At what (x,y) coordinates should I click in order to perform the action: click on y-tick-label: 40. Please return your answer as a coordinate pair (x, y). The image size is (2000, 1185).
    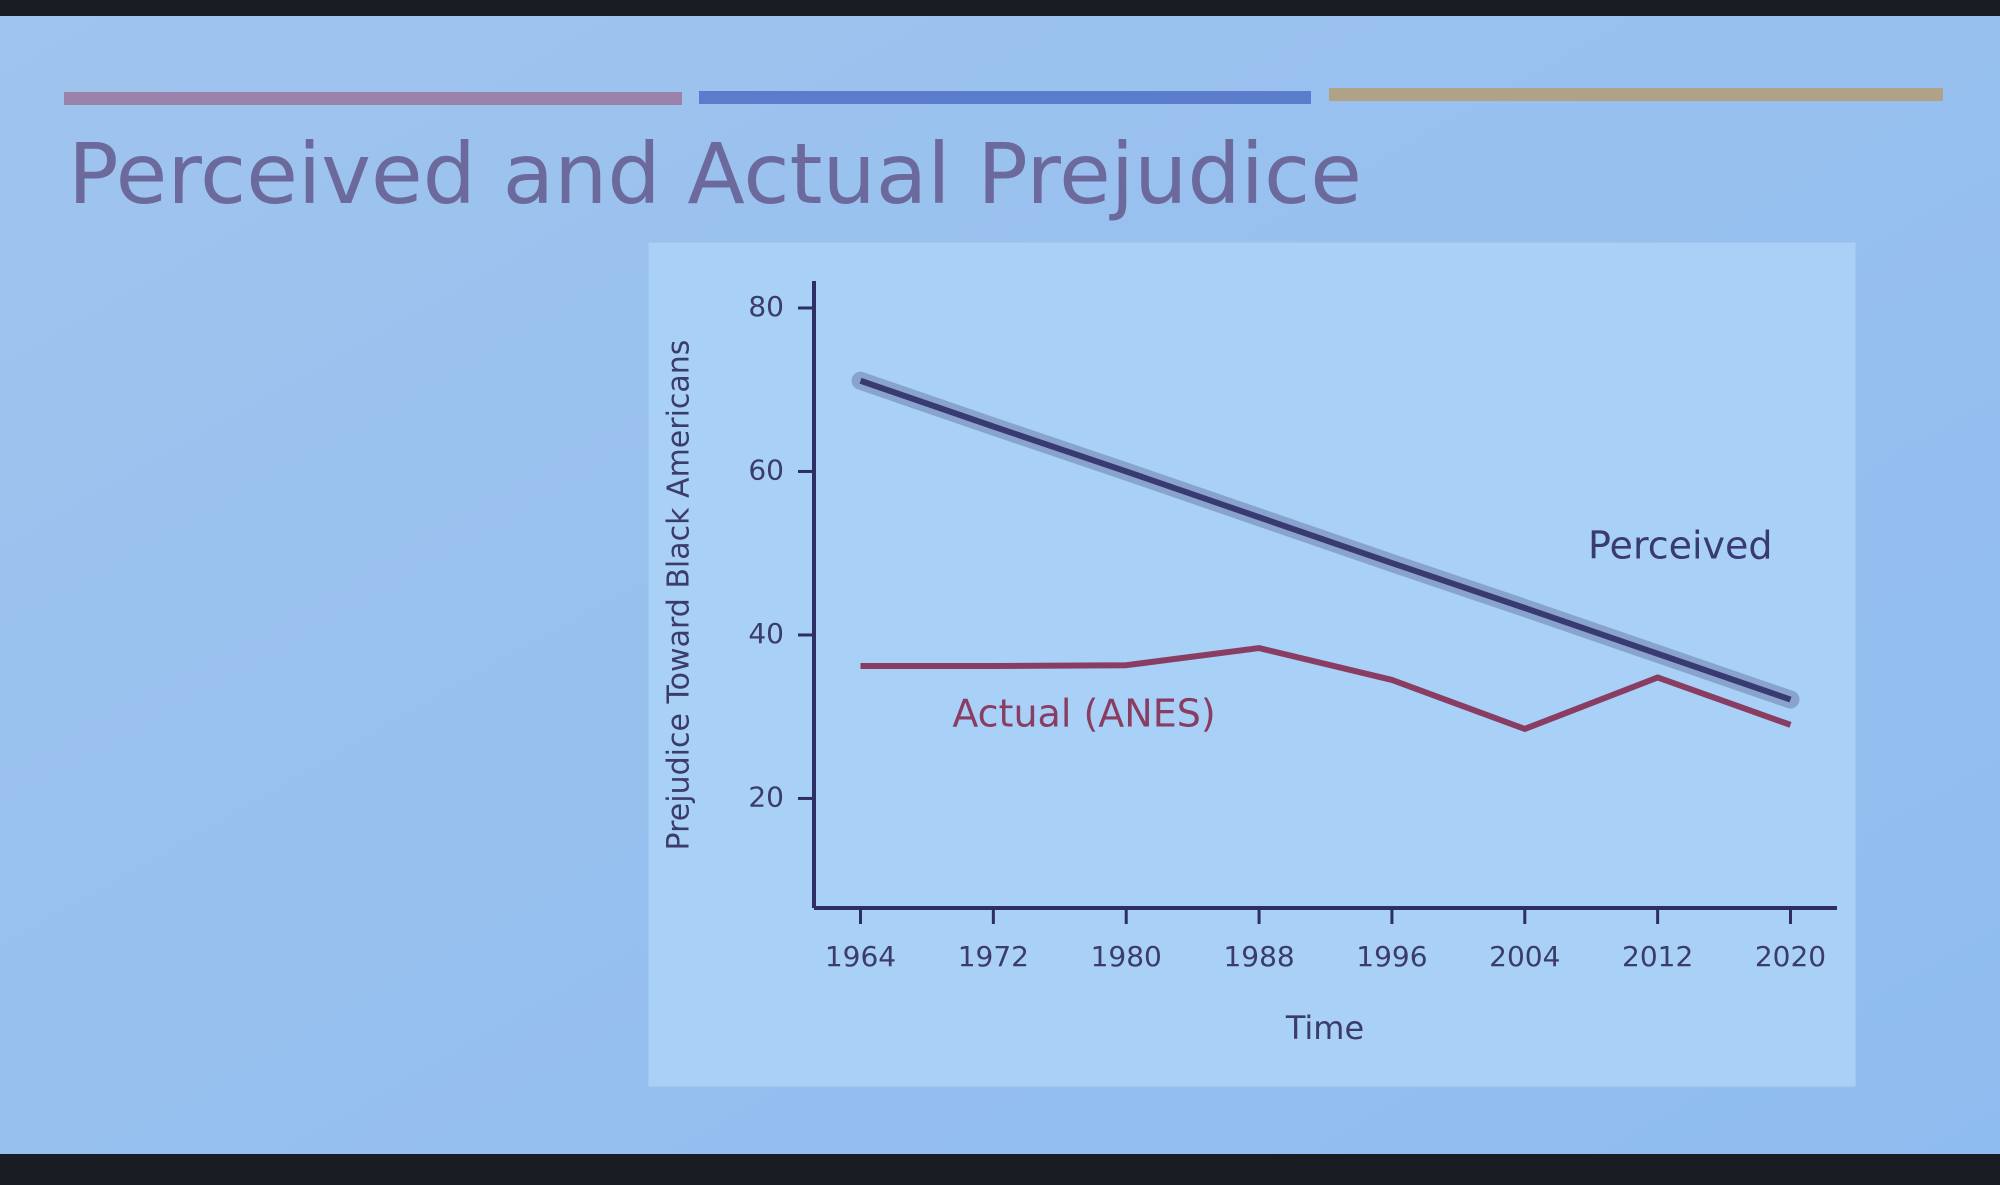
    Looking at the image, I should click on (766, 633).